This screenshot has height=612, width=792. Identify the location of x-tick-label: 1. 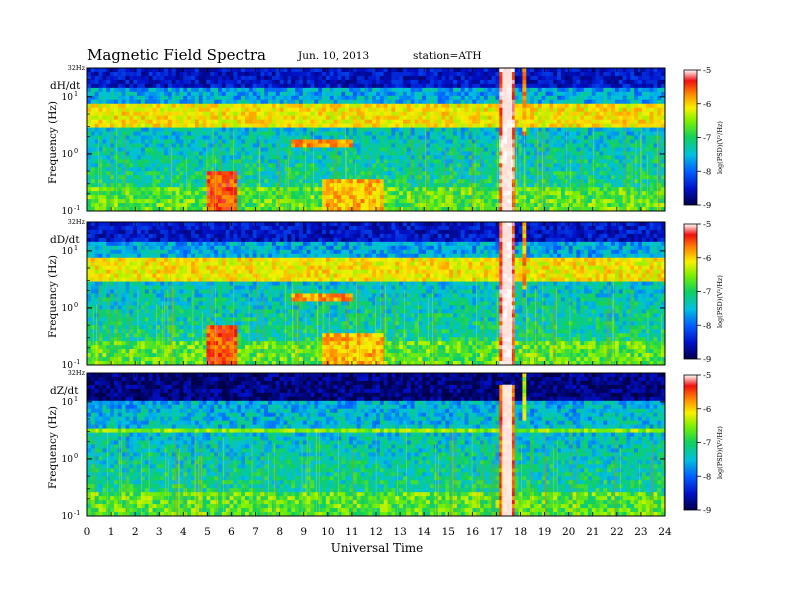
(111, 532).